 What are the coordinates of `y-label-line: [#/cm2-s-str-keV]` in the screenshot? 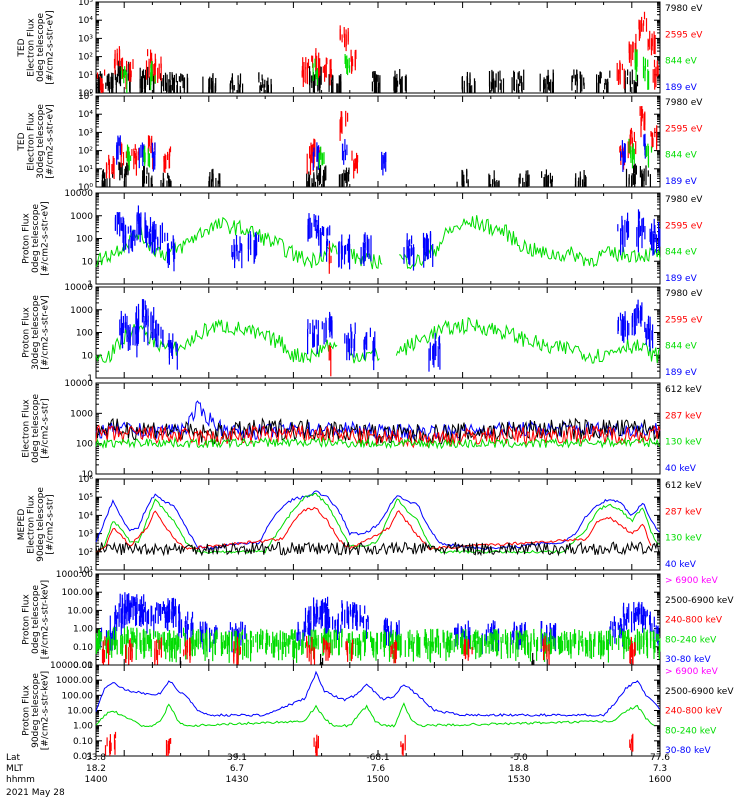 It's located at (46, 710).